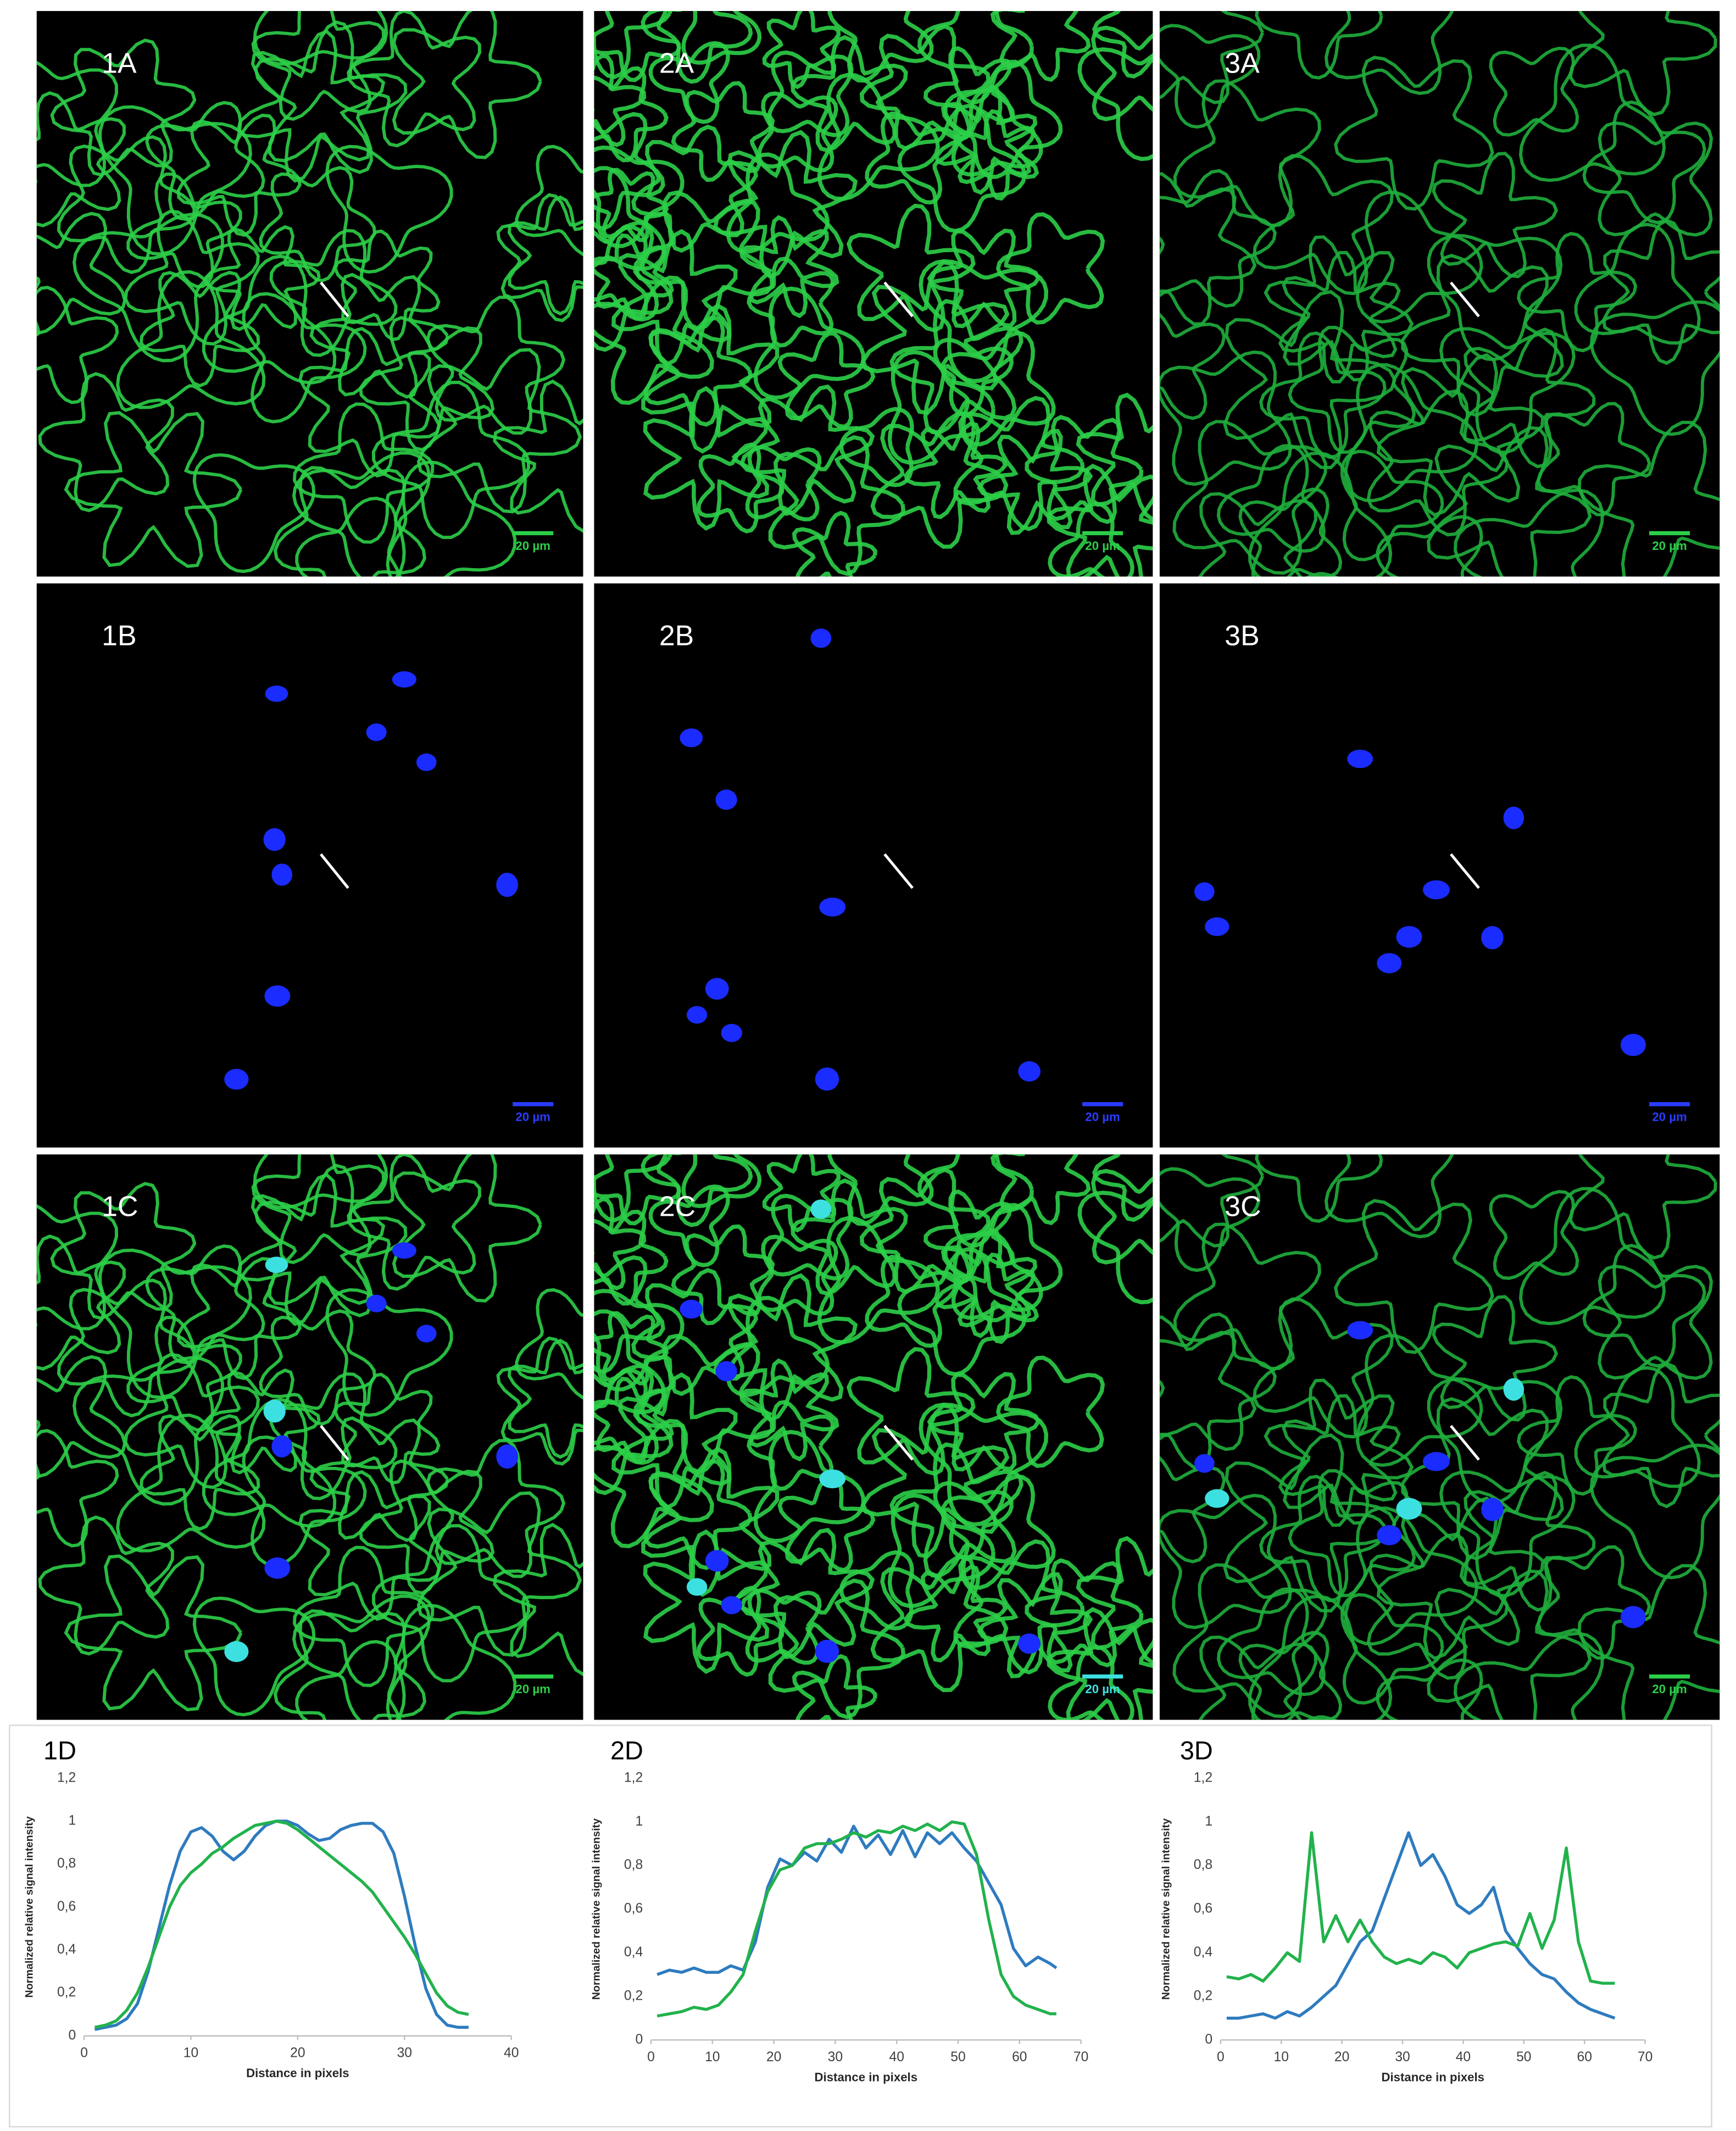 The width and height of the screenshot is (1736, 2131). Describe the element at coordinates (1421, 1925) in the screenshot. I see `data-line` at that location.